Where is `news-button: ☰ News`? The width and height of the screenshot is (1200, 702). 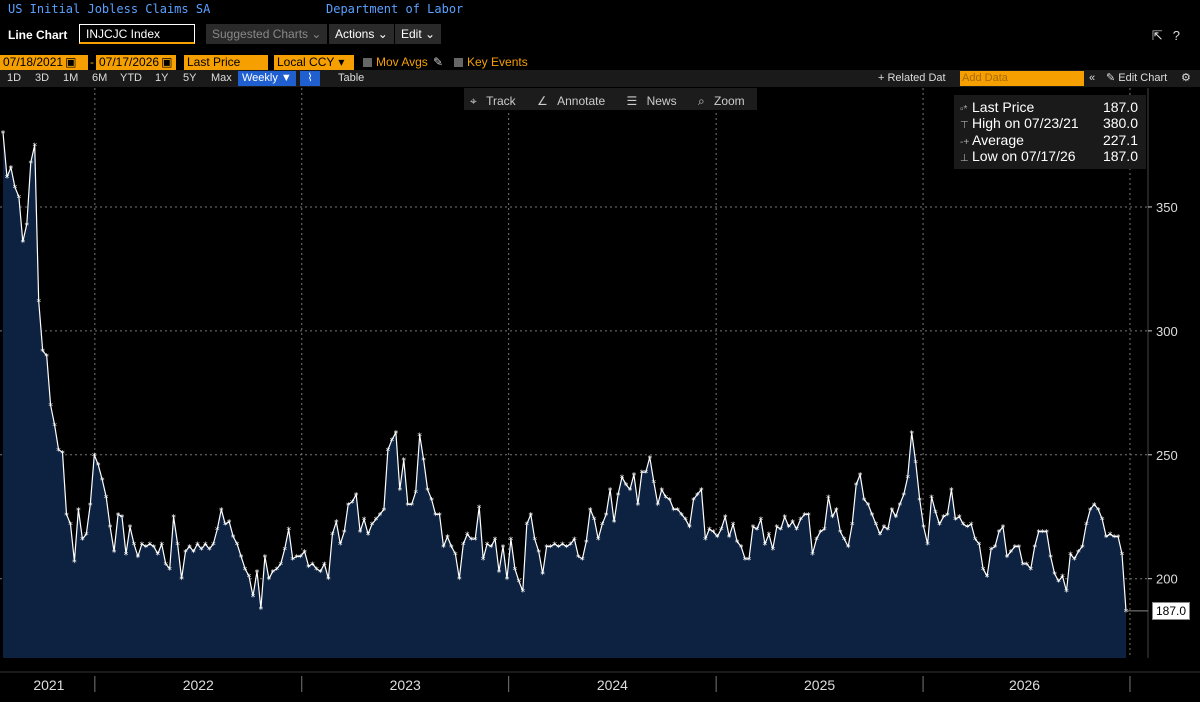
news-button: ☰ News is located at coordinates (654, 101).